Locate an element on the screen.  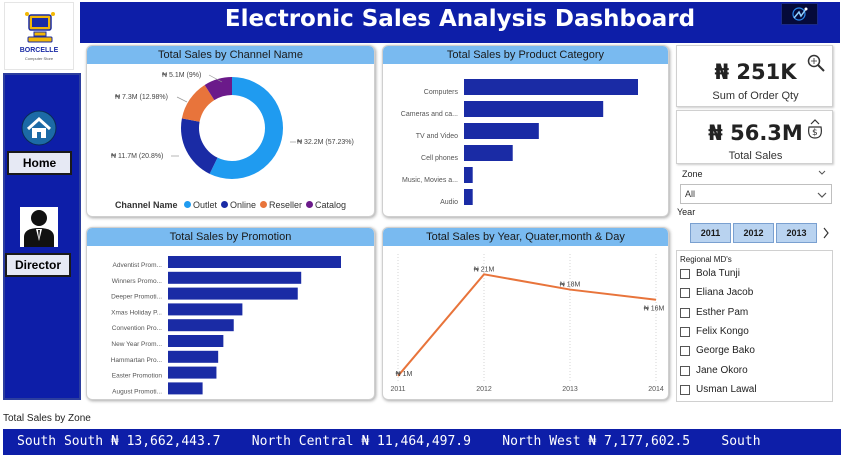
sales-trend-line is located at coordinates (527, 325).